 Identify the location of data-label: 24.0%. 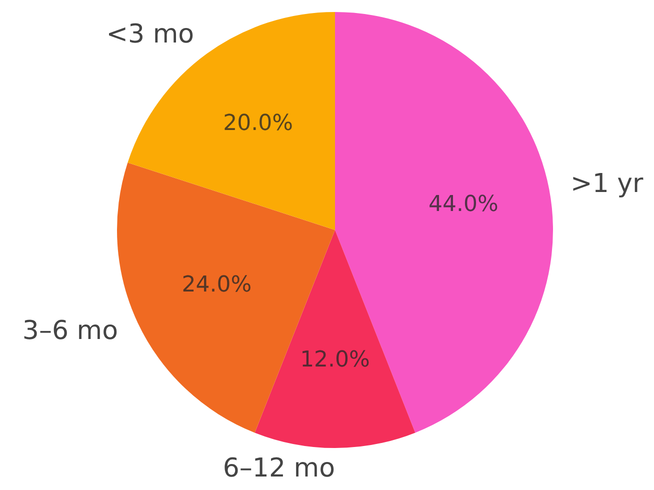
(217, 285).